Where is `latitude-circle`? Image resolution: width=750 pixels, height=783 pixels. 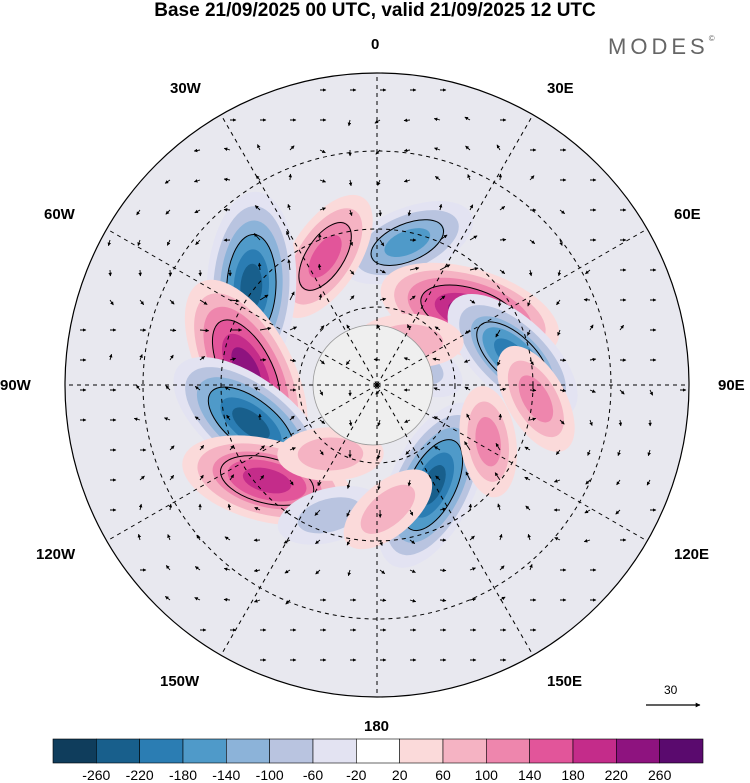
latitude-circle is located at coordinates (377, 385).